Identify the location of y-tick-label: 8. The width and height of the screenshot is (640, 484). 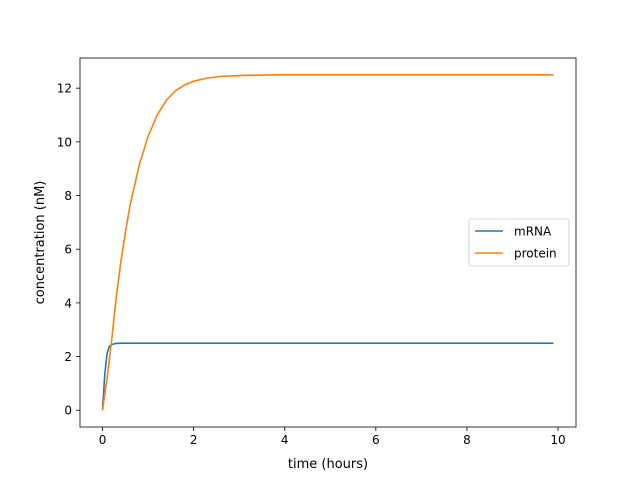
(68, 196).